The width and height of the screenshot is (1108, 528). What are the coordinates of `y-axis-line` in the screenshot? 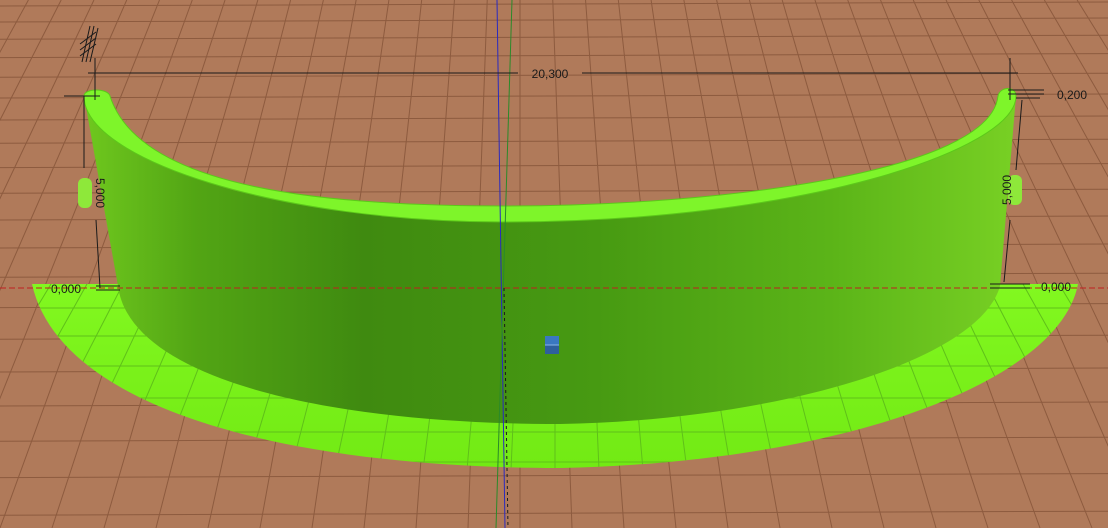 It's located at (504, 264).